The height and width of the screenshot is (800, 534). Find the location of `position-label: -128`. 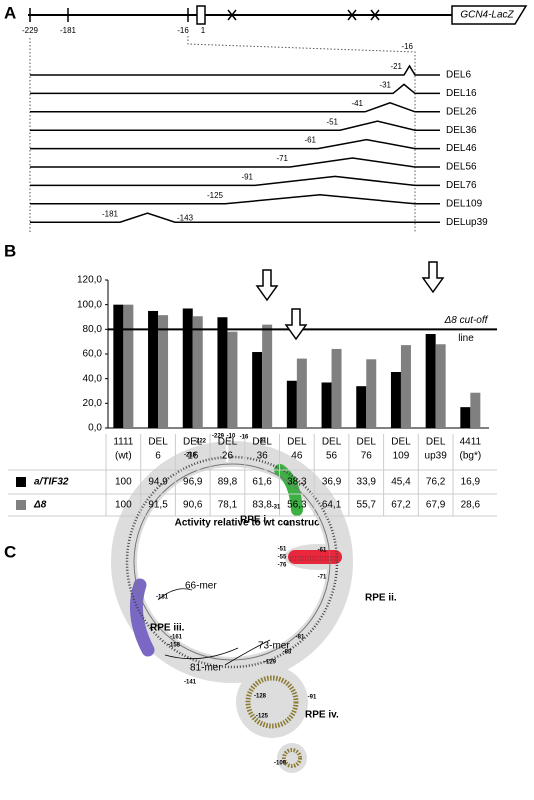

position-label: -128 is located at coordinates (260, 697).